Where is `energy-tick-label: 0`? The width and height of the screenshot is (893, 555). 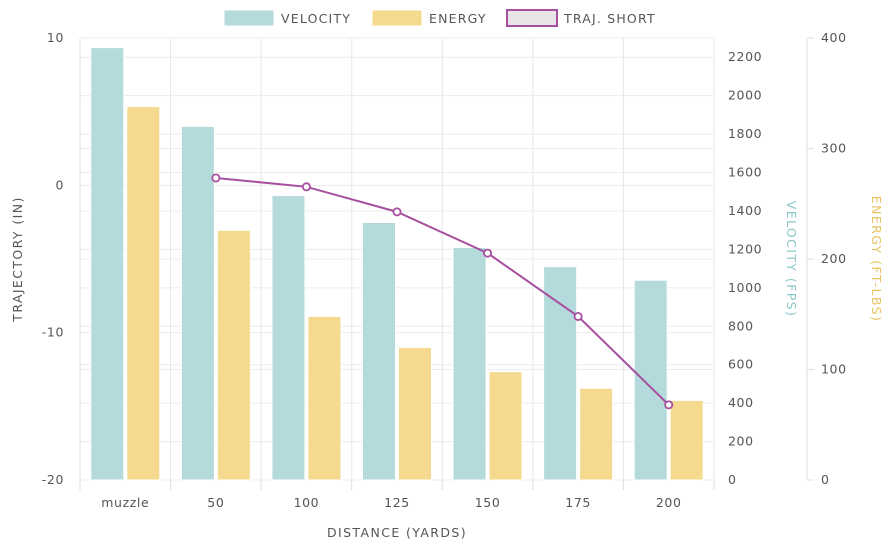 energy-tick-label: 0 is located at coordinates (825, 479).